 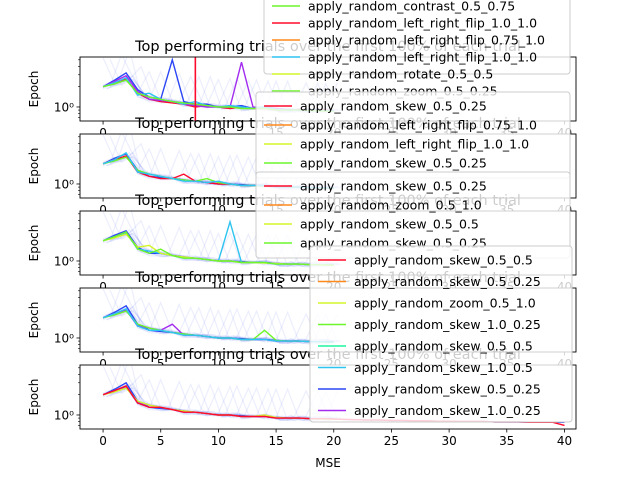 I want to click on legend-entry-label: apply_random_contrast_0.5_0.75, so click(x=411, y=7).